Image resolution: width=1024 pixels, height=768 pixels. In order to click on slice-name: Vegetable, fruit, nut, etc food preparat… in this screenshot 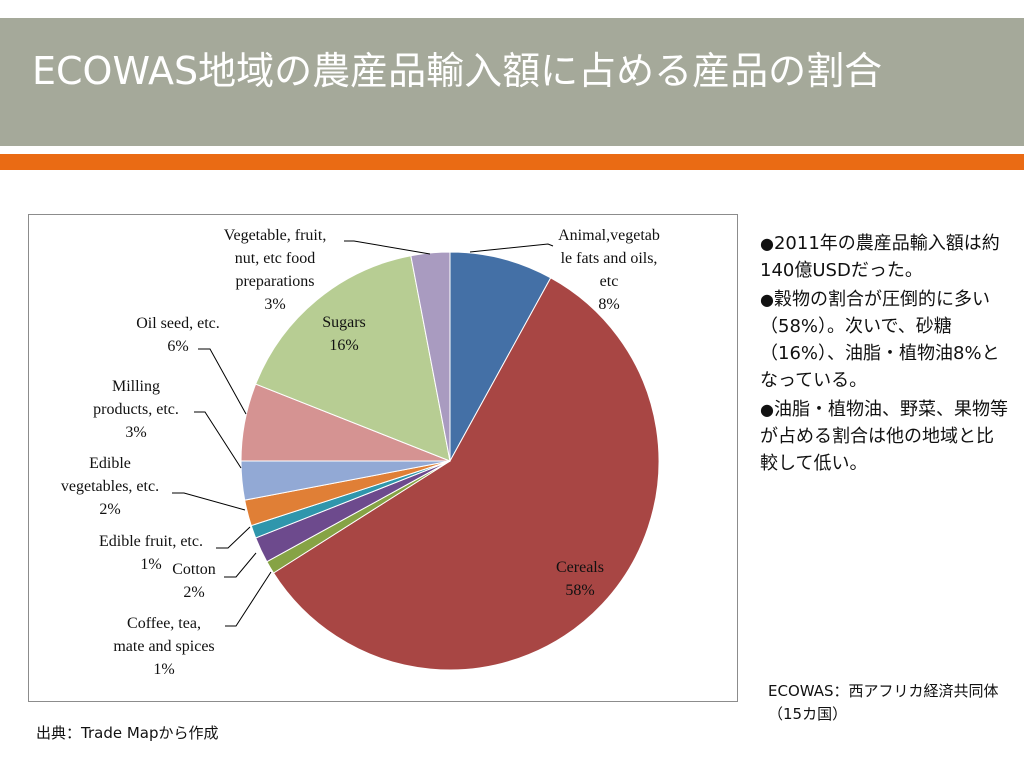, I will do `click(275, 258)`.